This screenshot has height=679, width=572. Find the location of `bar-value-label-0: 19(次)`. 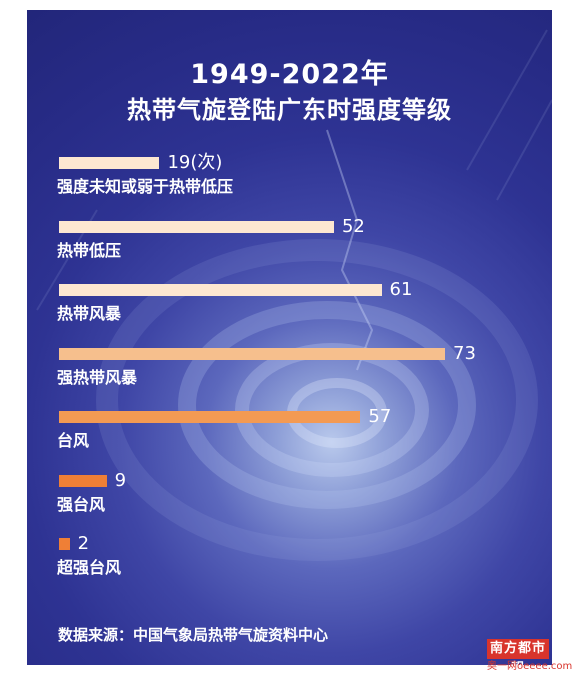

bar-value-label-0: 19(次) is located at coordinates (195, 162).